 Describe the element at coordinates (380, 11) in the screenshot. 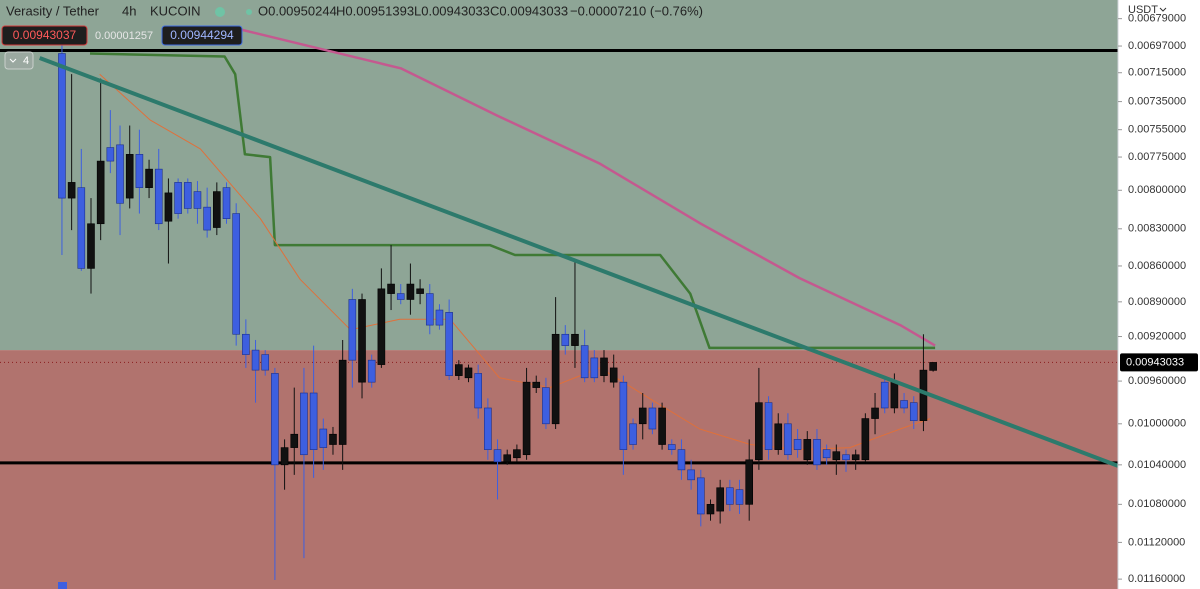

I see `header-bg` at that location.